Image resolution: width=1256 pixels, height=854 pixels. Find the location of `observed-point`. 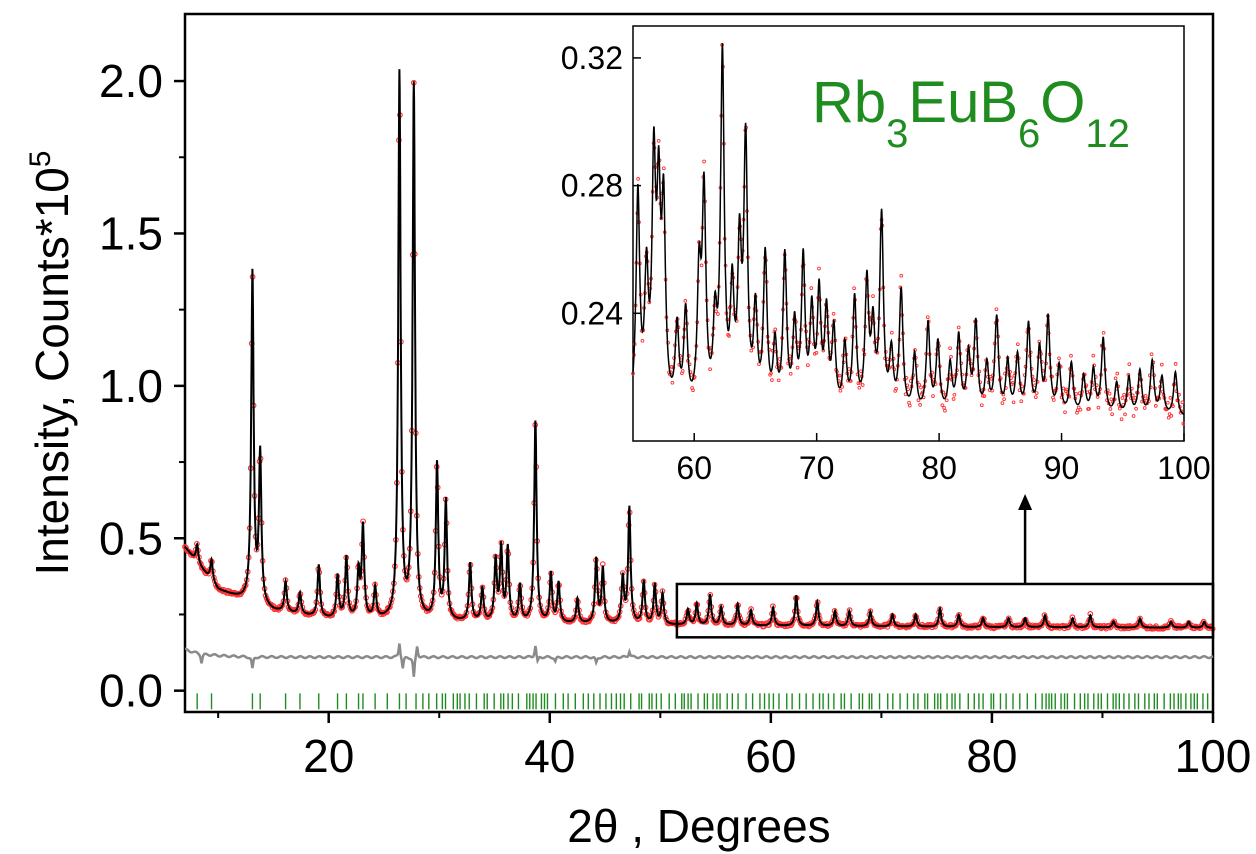

observed-point is located at coordinates (813, 622).